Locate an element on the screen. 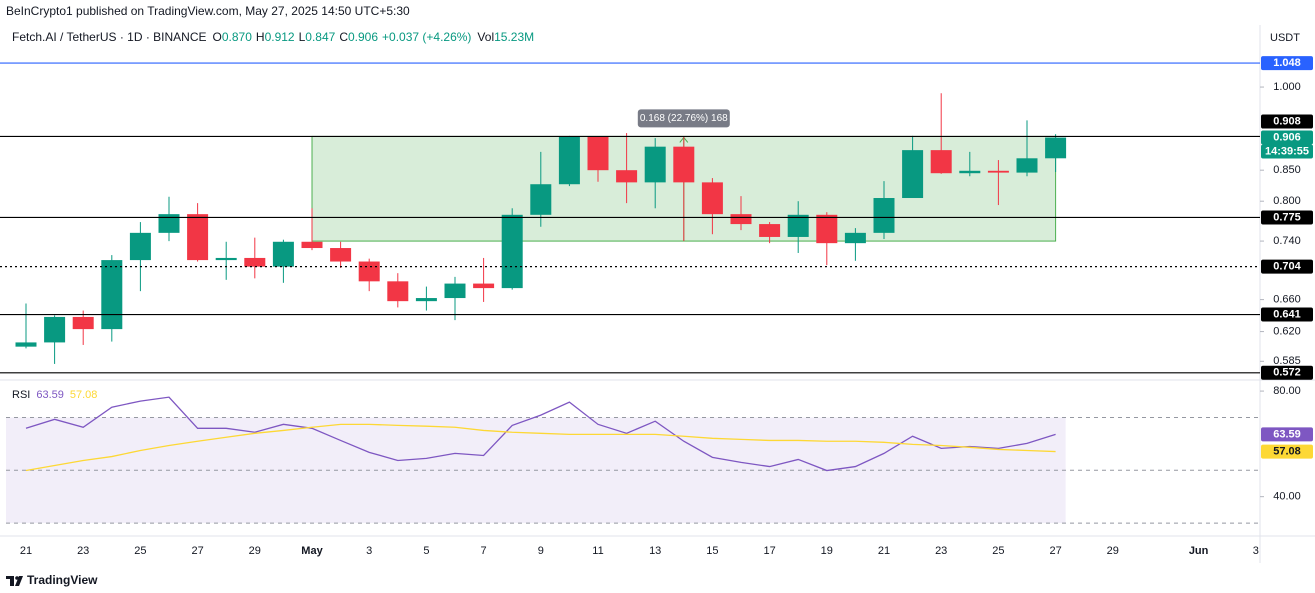 This screenshot has width=1315, height=593. x-tick-label: 7 is located at coordinates (484, 551).